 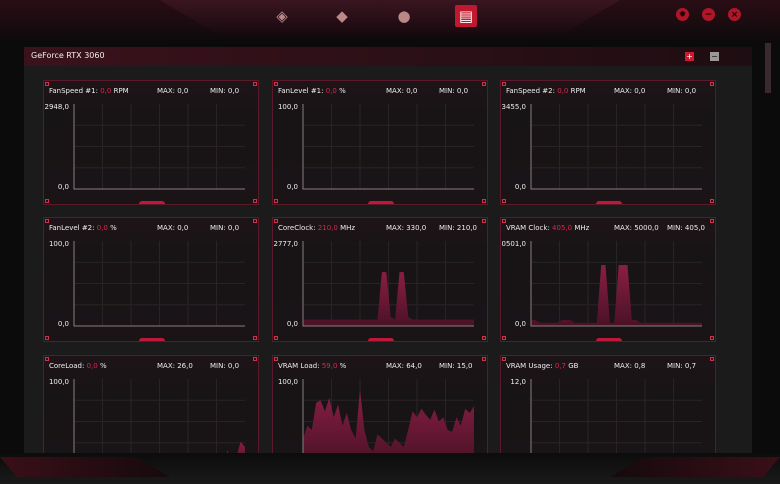 I want to click on max-value: MAX: 0,8, so click(x=630, y=366).